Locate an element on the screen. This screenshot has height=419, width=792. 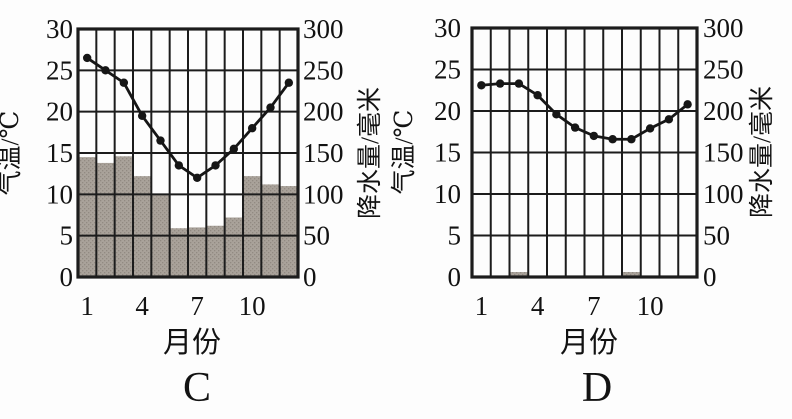
panel-label: C is located at coordinates (197, 388).